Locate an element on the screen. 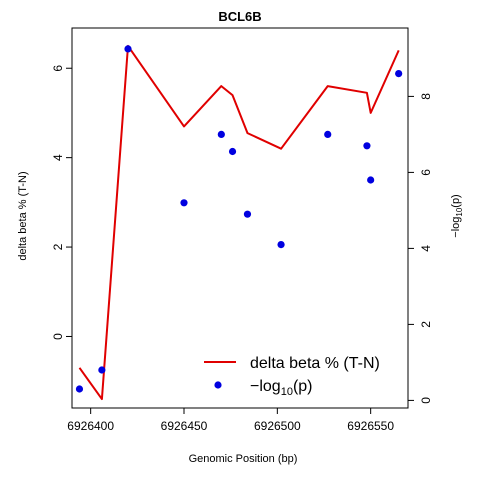  x-tick-label: 6926500 is located at coordinates (277, 426).